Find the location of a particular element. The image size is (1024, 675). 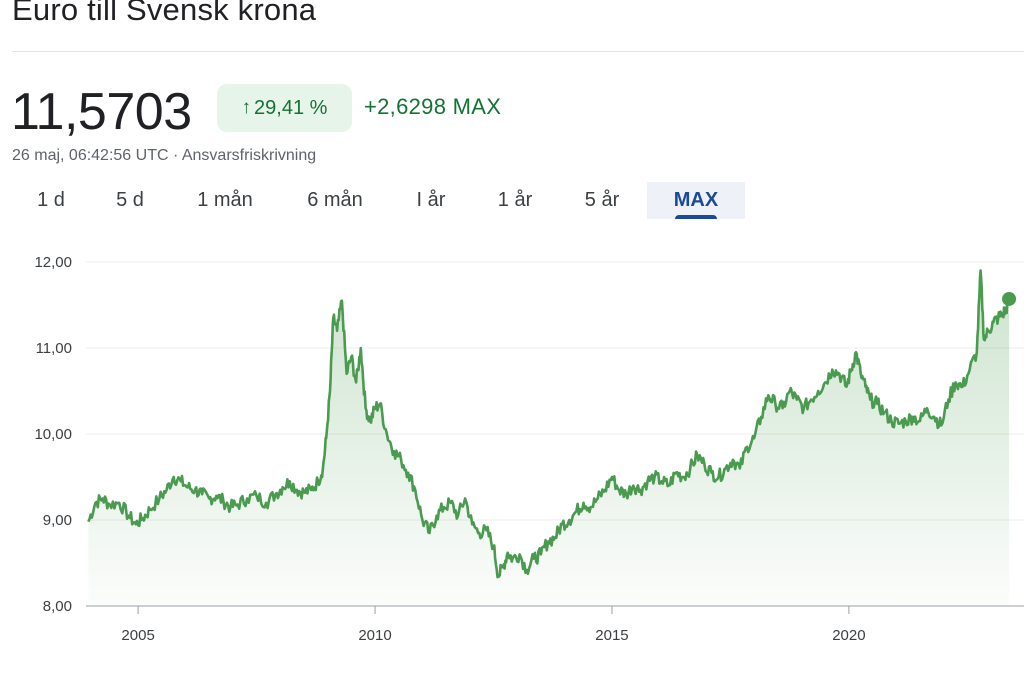

tab-label: 1 år is located at coordinates (515, 200).